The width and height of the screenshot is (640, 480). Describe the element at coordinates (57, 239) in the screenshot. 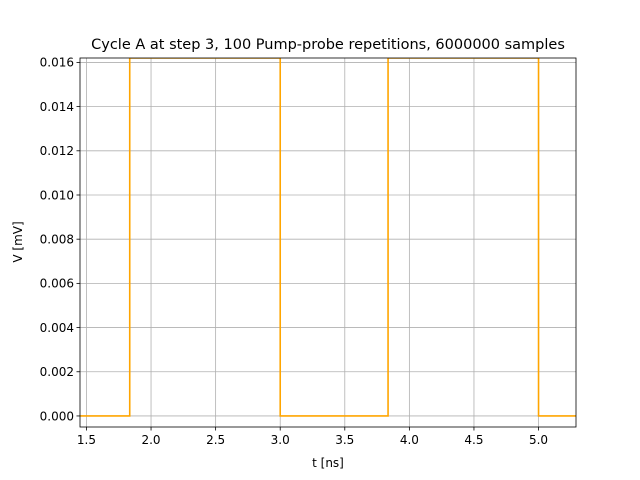

I see `y-tick-label: 0.008` at that location.